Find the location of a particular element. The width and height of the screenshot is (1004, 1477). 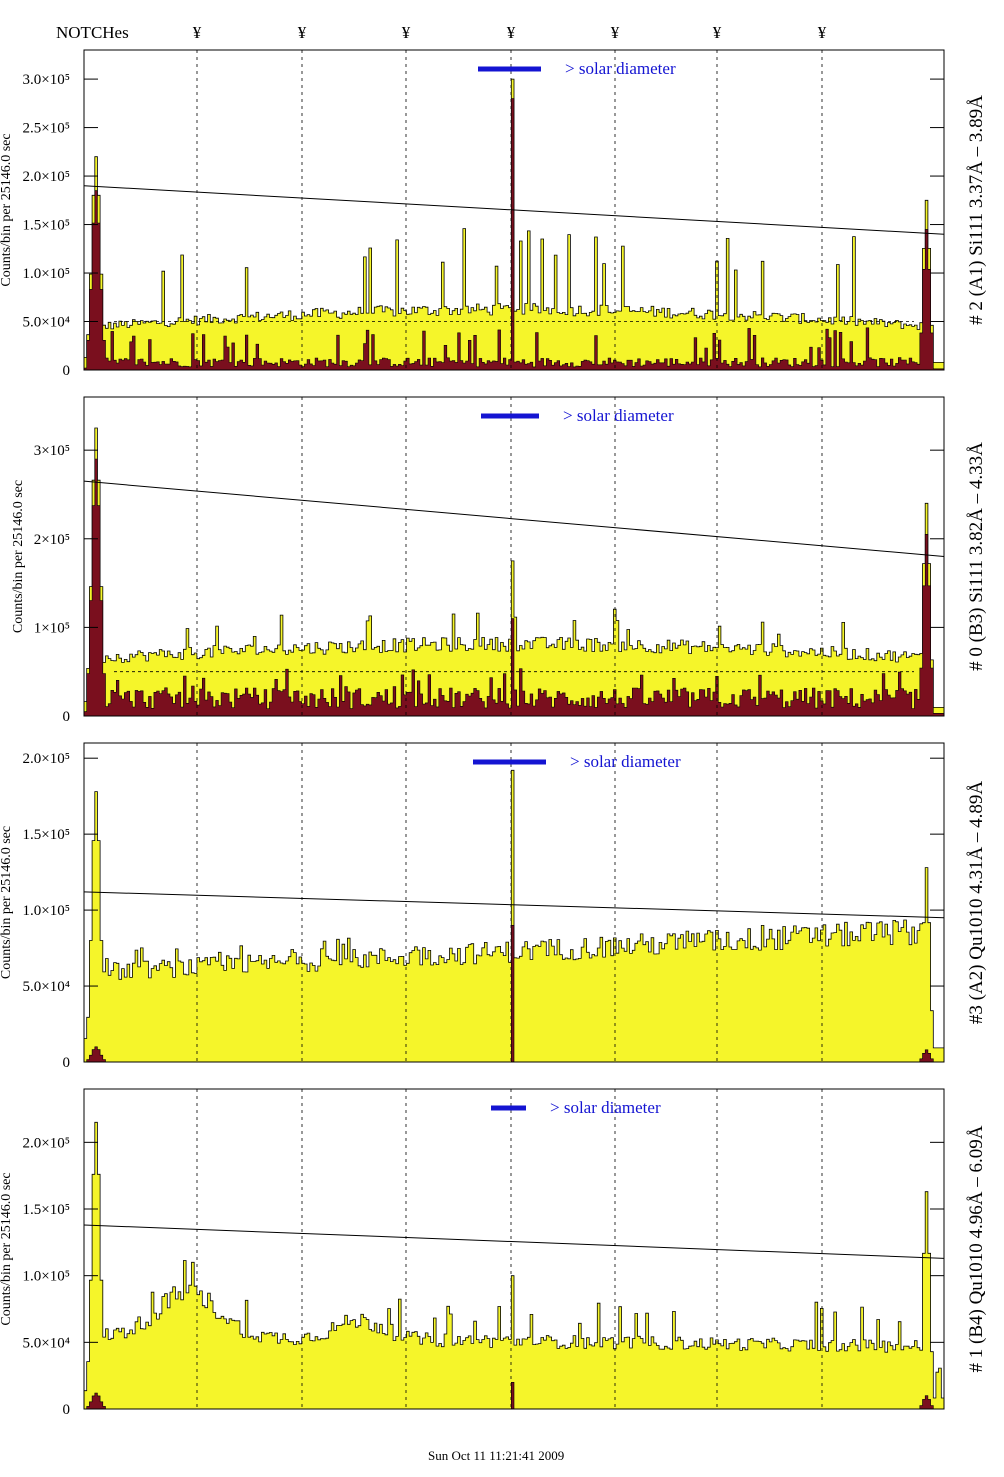

notch-marker-6: ¥ is located at coordinates (717, 32).